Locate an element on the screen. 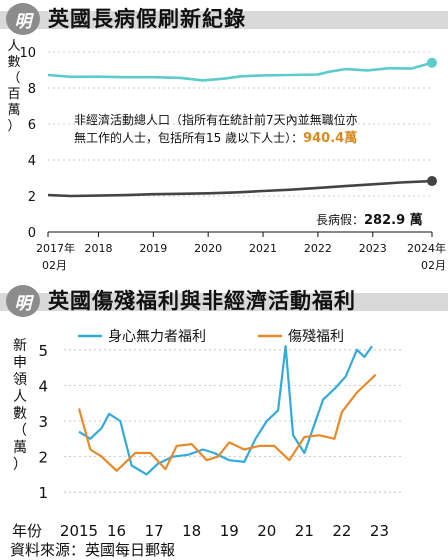 This screenshot has height=560, width=448. x-tick-label: 2024年 is located at coordinates (426, 248).